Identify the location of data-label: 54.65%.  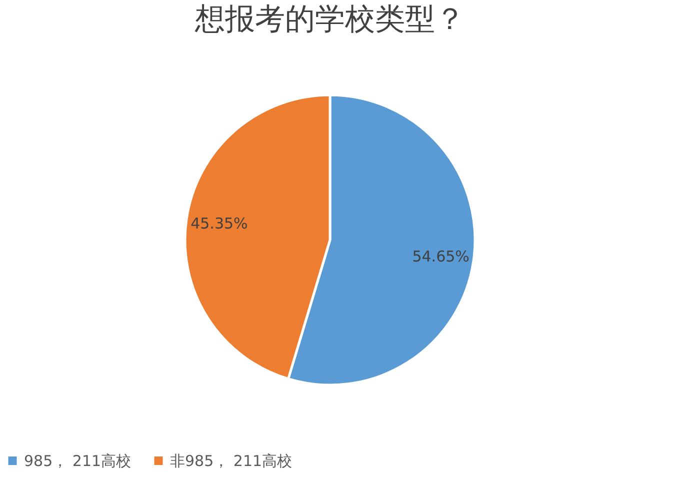
(441, 256).